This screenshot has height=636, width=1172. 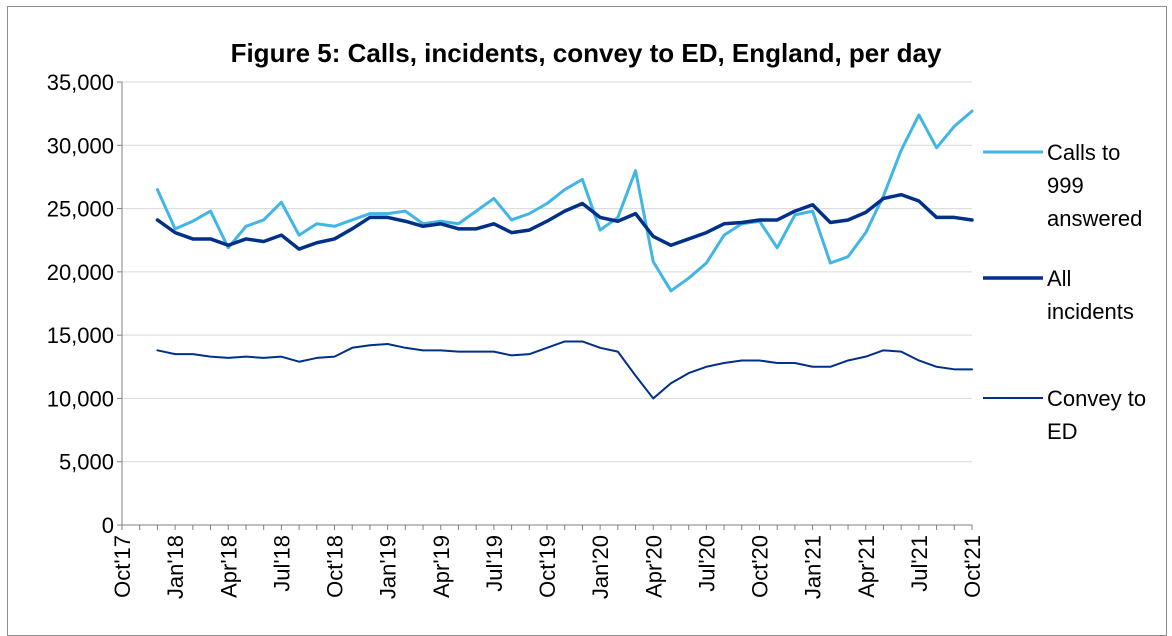 What do you see at coordinates (760, 566) in the screenshot?
I see `x-tick-label: Oct'20` at bounding box center [760, 566].